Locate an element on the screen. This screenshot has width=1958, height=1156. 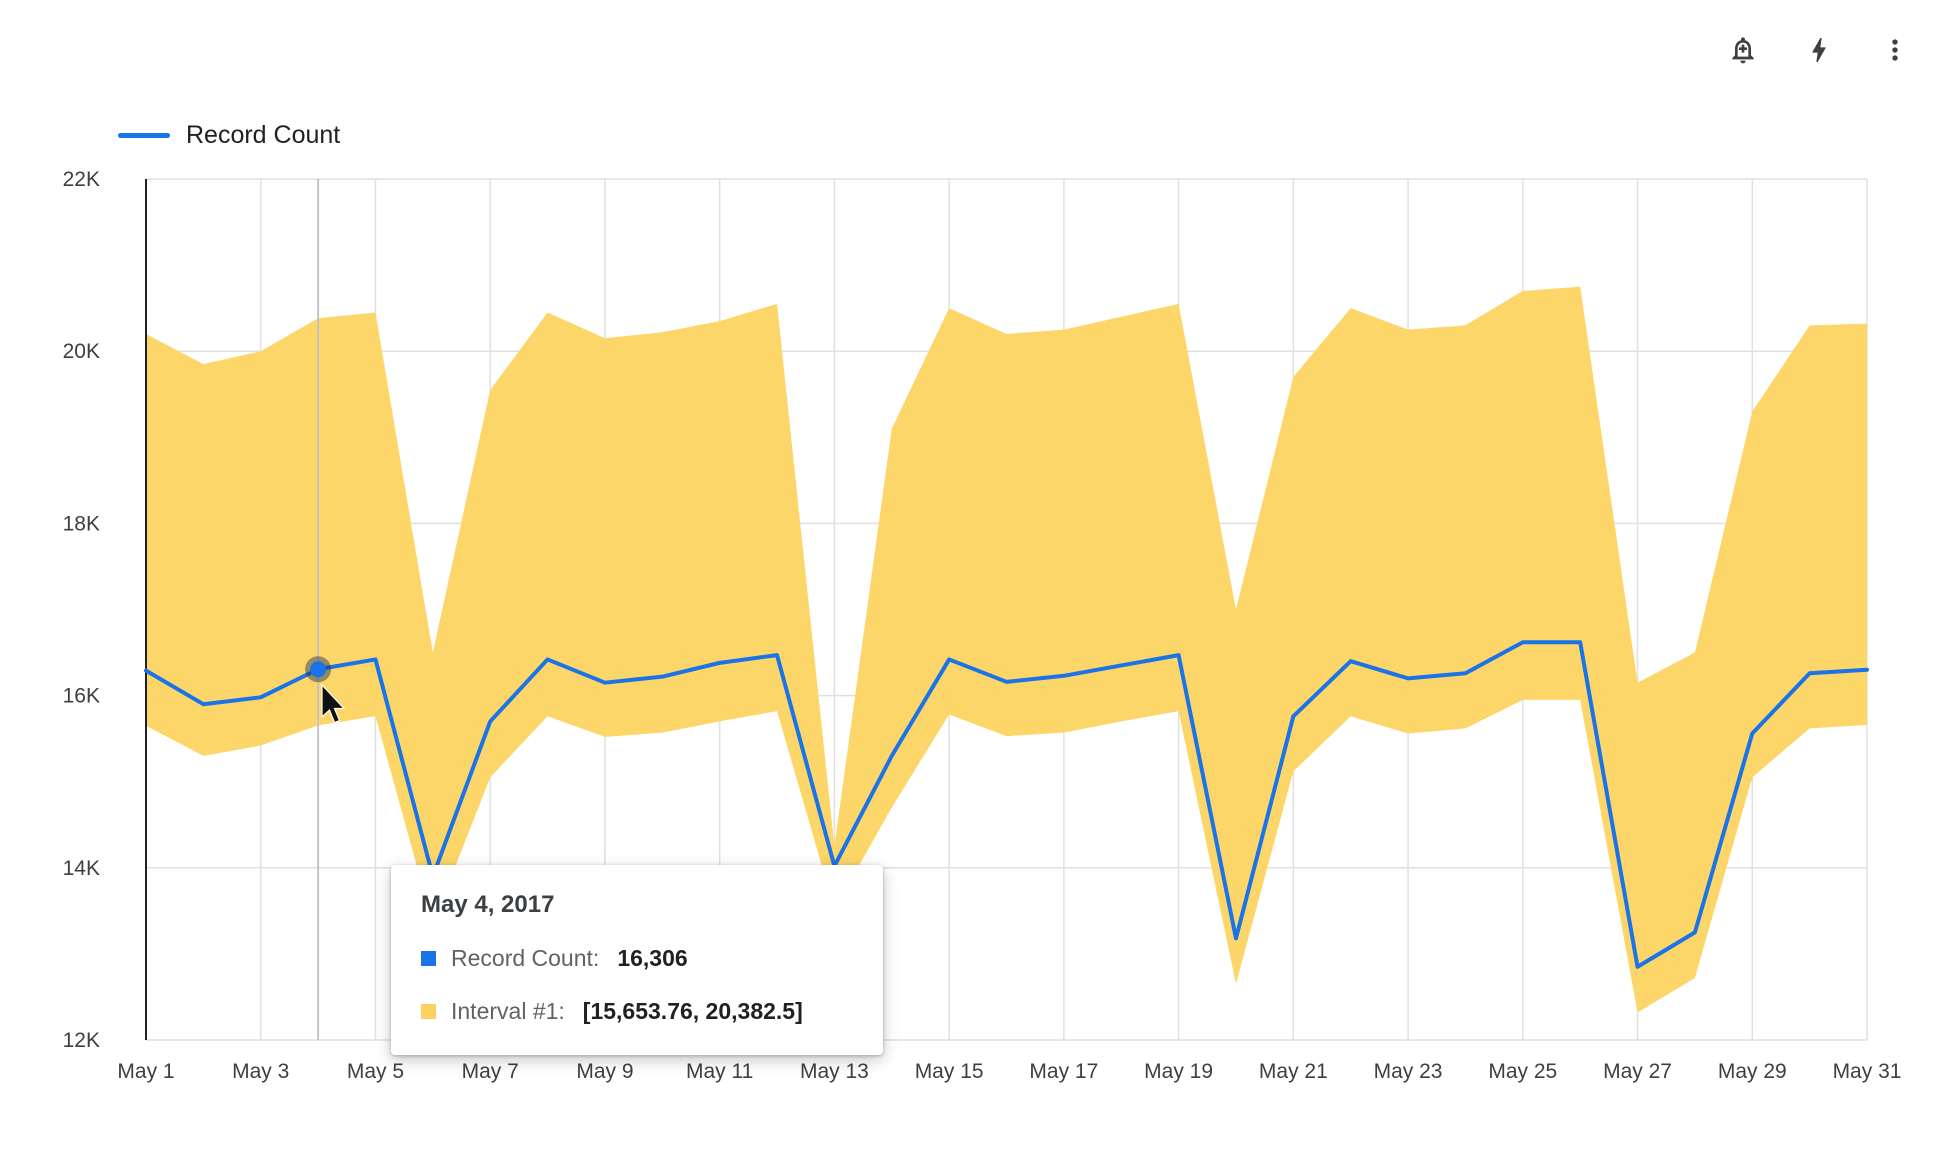
x-axis-label: May 23 is located at coordinates (1408, 1071).